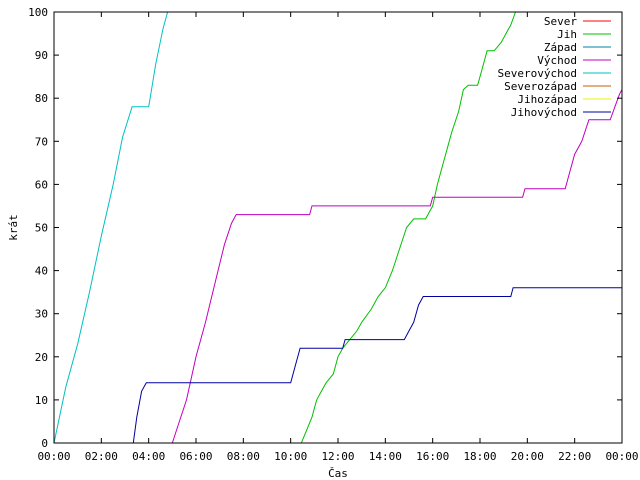 The image size is (640, 480). I want to click on legend-label: Severozápad, so click(540, 86).